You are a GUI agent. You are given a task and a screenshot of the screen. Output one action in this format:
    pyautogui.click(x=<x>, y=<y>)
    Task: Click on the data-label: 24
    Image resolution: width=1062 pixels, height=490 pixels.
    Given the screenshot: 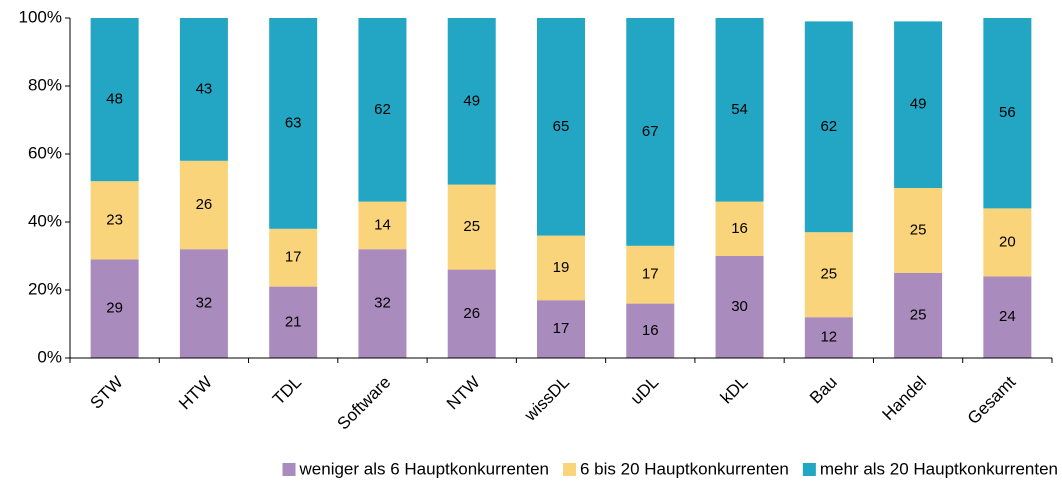 What is the action you would take?
    pyautogui.click(x=1007, y=316)
    